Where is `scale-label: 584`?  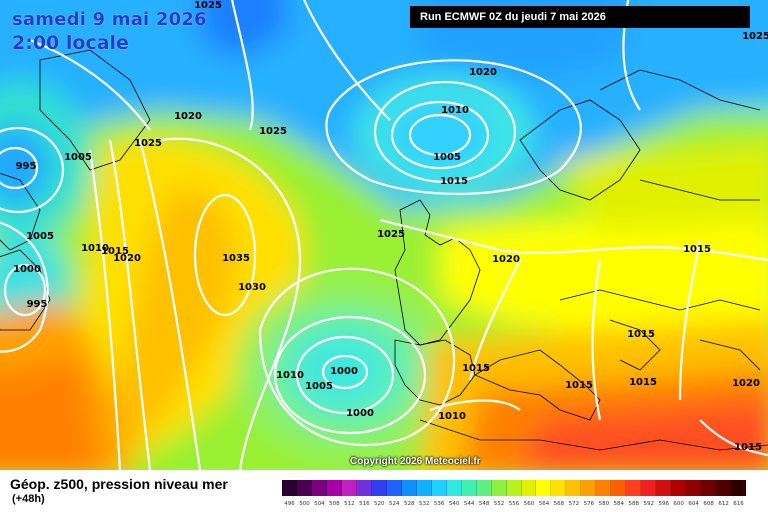 scale-label: 584 is located at coordinates (619, 504).